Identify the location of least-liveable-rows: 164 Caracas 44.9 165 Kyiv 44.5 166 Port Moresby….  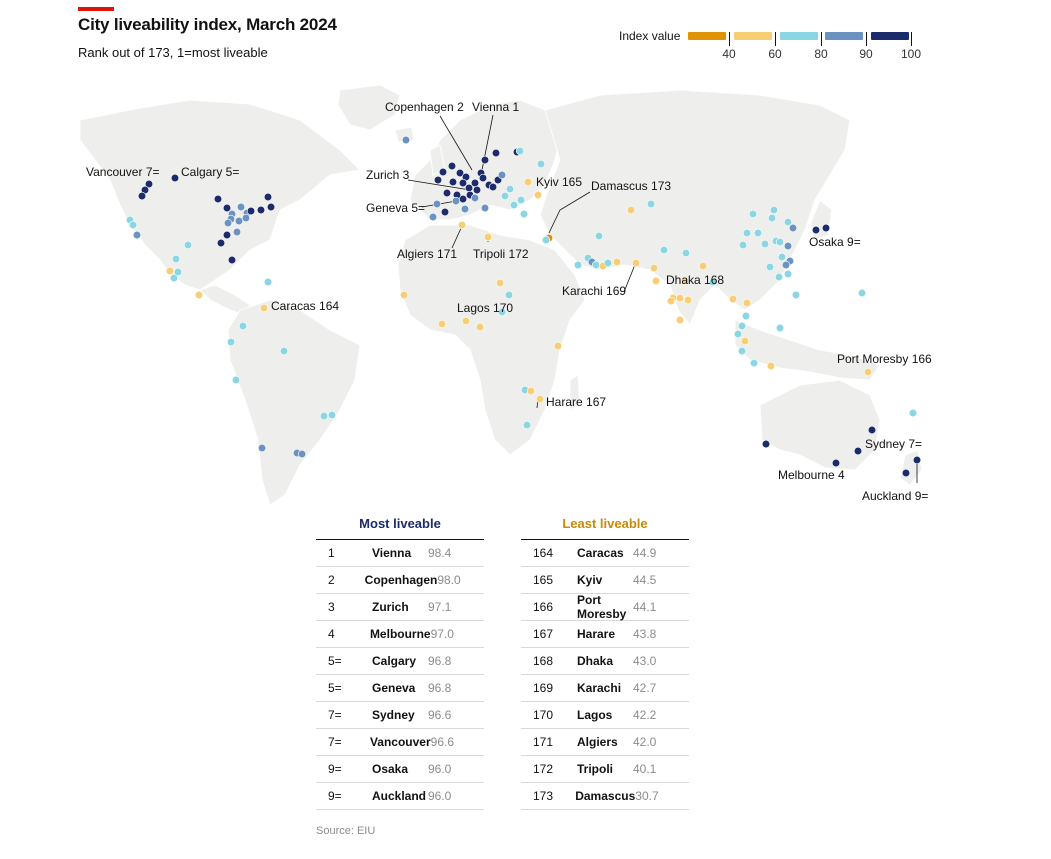
(605, 675).